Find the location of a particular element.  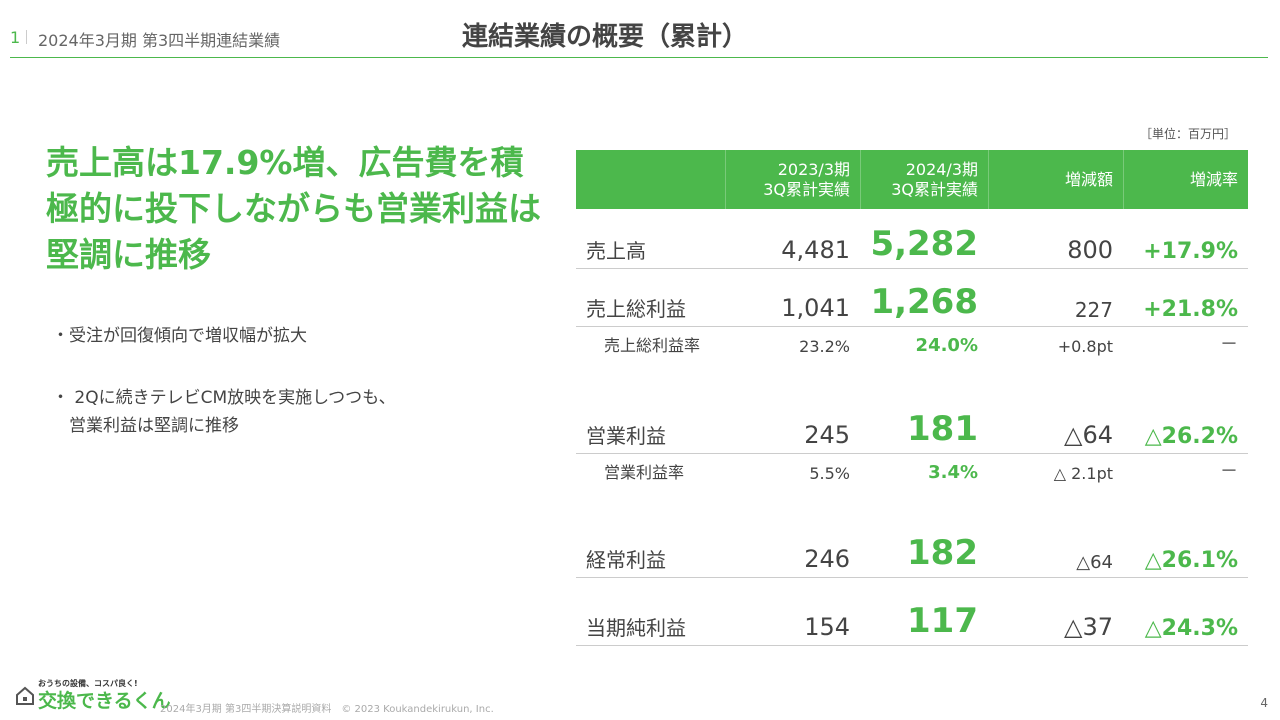

rate-value: △26.2% is located at coordinates (1191, 436).